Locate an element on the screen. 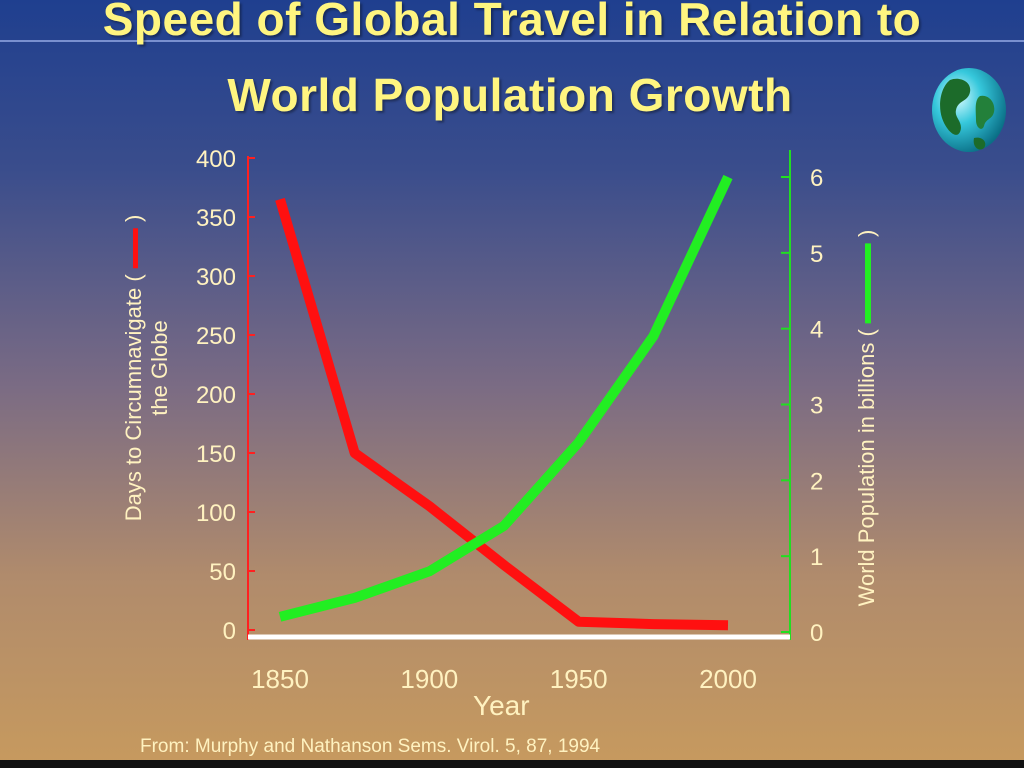 This screenshot has width=1024, height=768. y-right-tick-label: 2 is located at coordinates (816, 481).